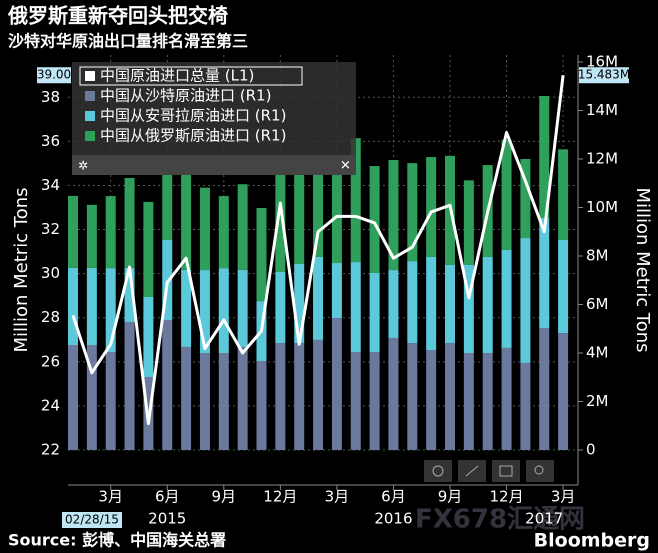 Image resolution: width=658 pixels, height=553 pixels. Describe the element at coordinates (597, 401) in the screenshot. I see `y2-tick-label: 2M` at that location.